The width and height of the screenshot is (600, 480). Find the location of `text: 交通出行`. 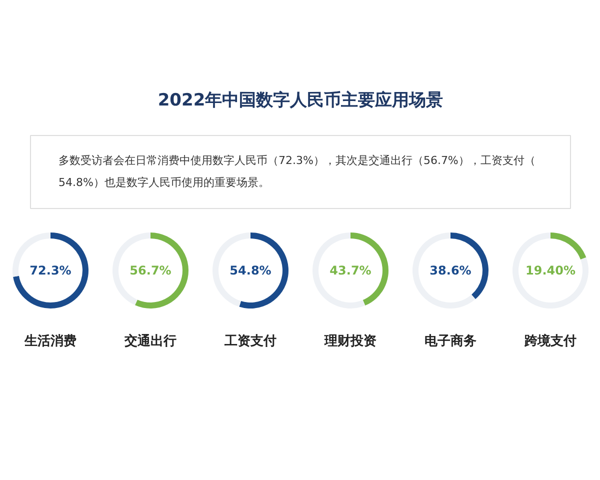

text: 交通出行 is located at coordinates (150, 341).